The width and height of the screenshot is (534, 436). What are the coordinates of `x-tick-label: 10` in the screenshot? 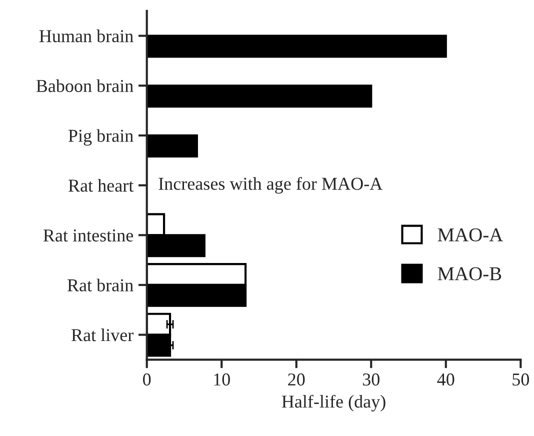 It's located at (222, 379).